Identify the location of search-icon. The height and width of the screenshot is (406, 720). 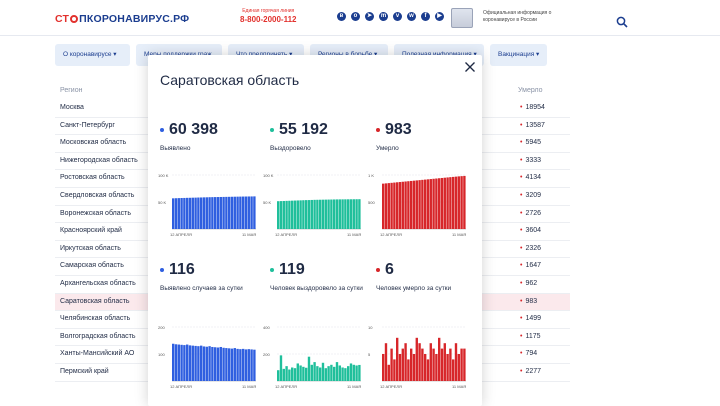
(622, 22).